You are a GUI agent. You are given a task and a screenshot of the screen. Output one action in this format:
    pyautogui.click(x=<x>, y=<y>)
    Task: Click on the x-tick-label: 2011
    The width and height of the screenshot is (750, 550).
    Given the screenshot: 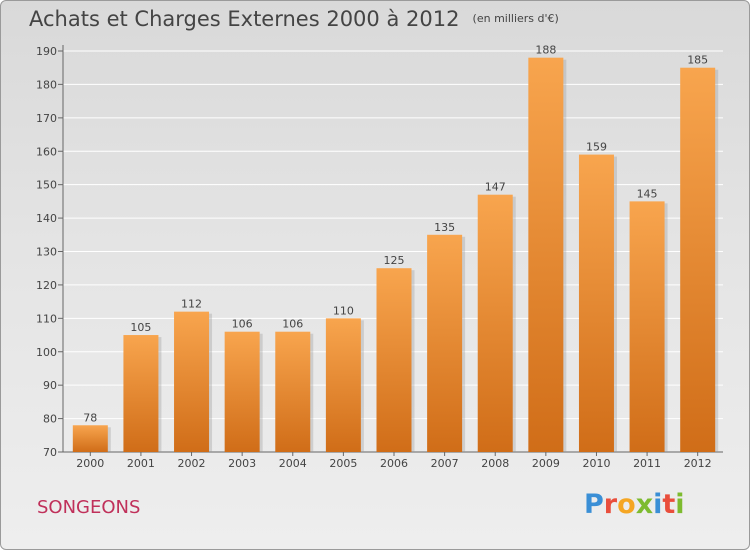 What is the action you would take?
    pyautogui.click(x=647, y=463)
    